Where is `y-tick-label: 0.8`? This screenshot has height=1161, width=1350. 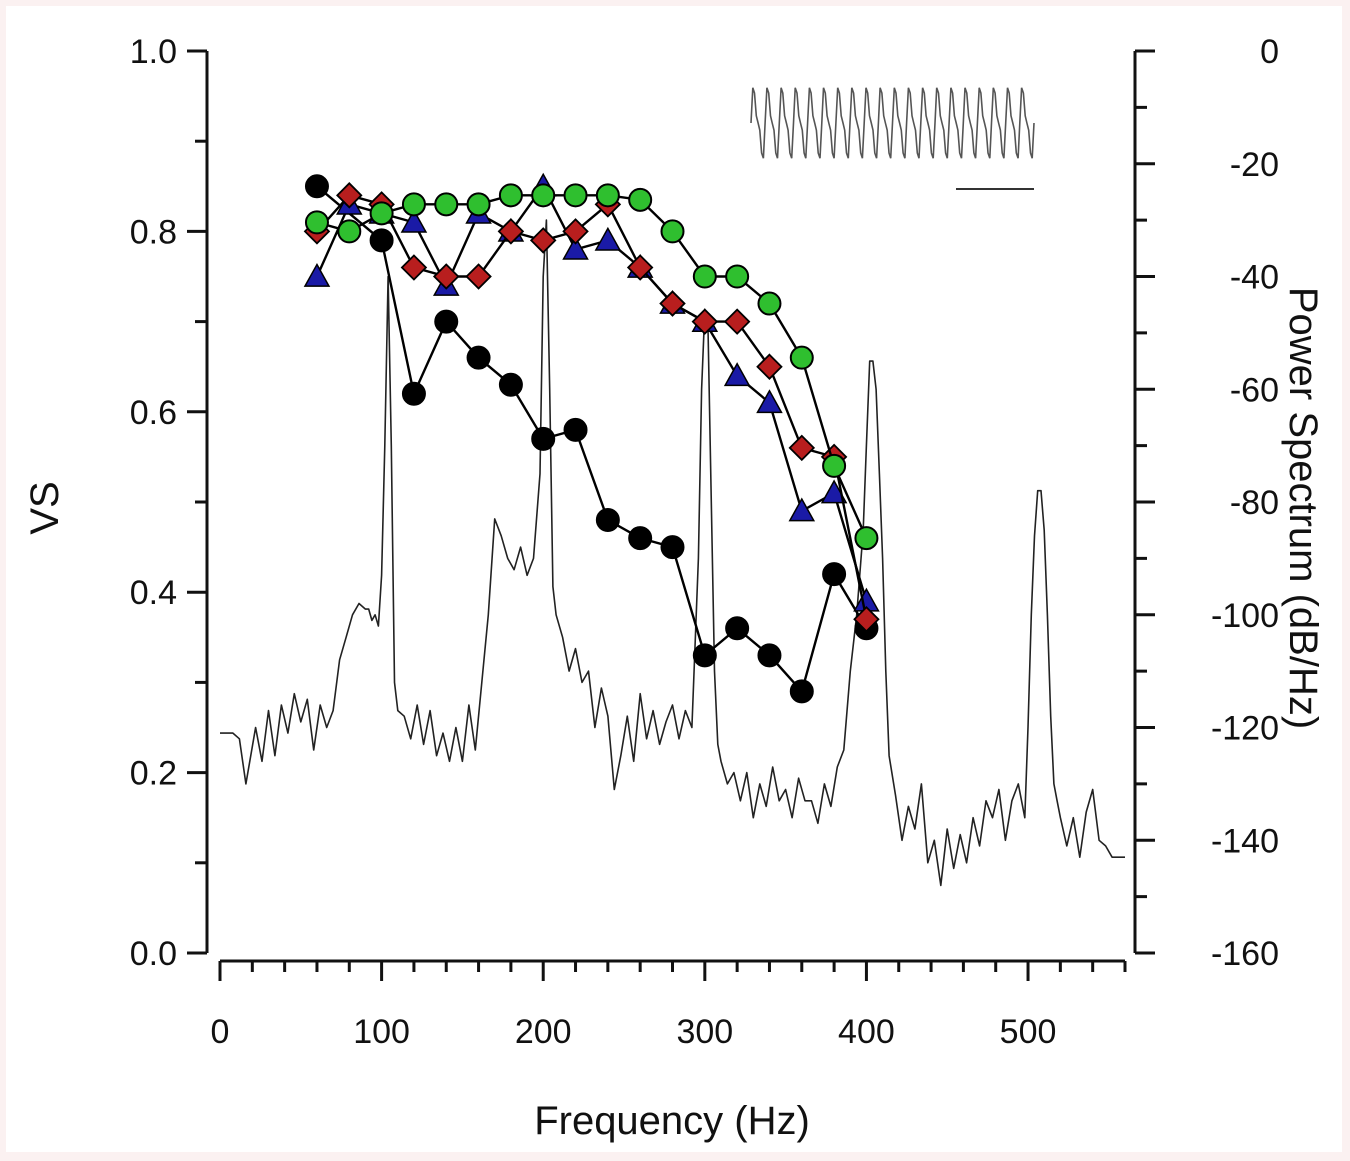
y-tick-label: 0.8 is located at coordinates (153, 232).